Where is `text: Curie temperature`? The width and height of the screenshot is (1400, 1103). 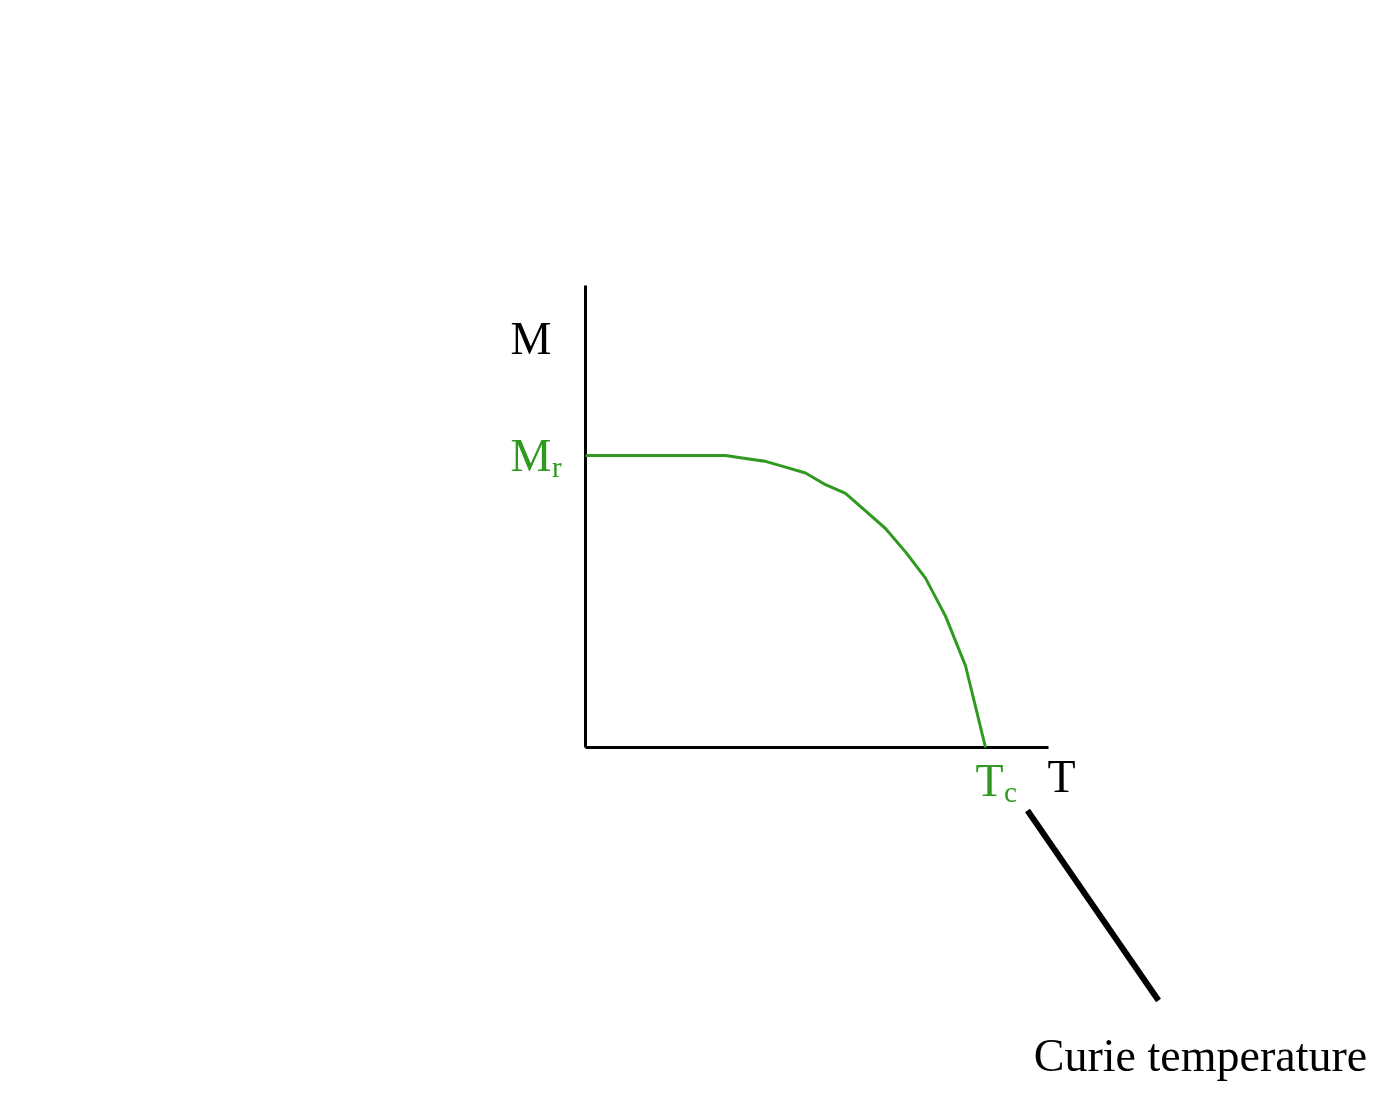
text: Curie temperature is located at coordinates (1200, 1055).